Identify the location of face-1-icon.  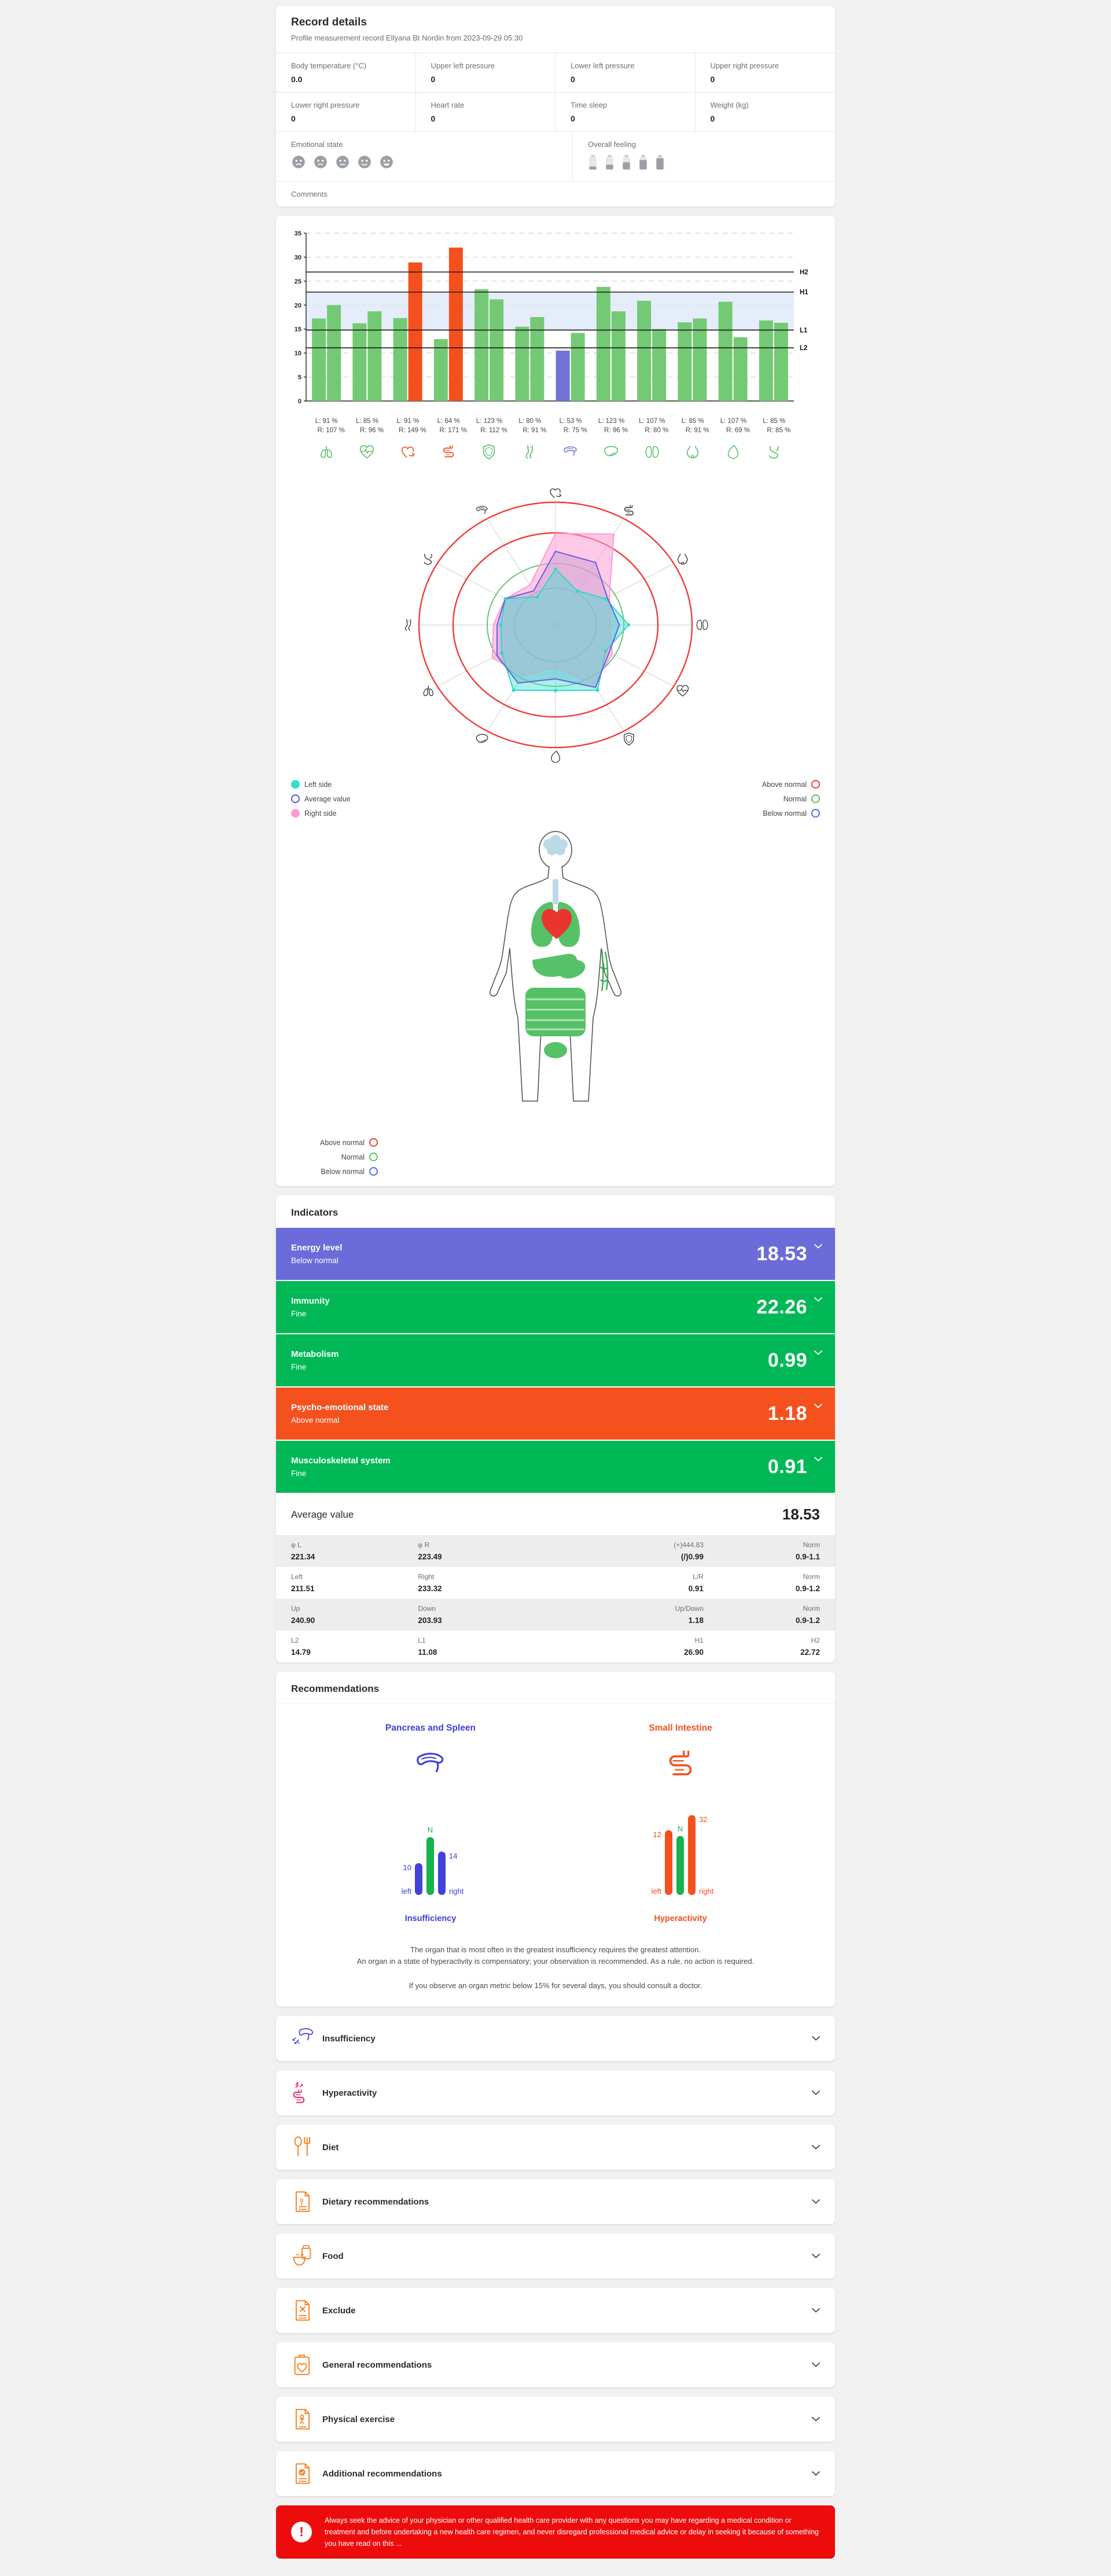
(298, 162).